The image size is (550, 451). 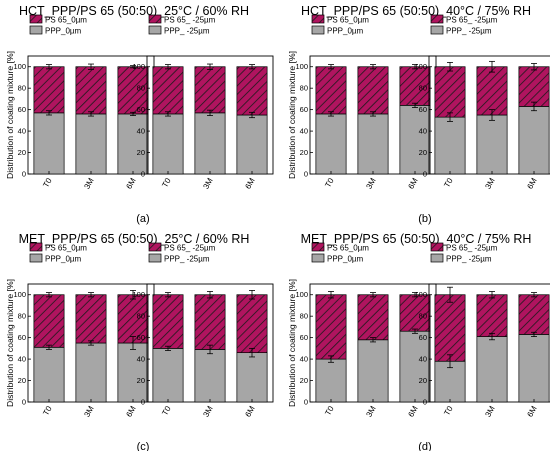 What do you see at coordinates (143, 446) in the screenshot?
I see `panel-label: (c)` at bounding box center [143, 446].